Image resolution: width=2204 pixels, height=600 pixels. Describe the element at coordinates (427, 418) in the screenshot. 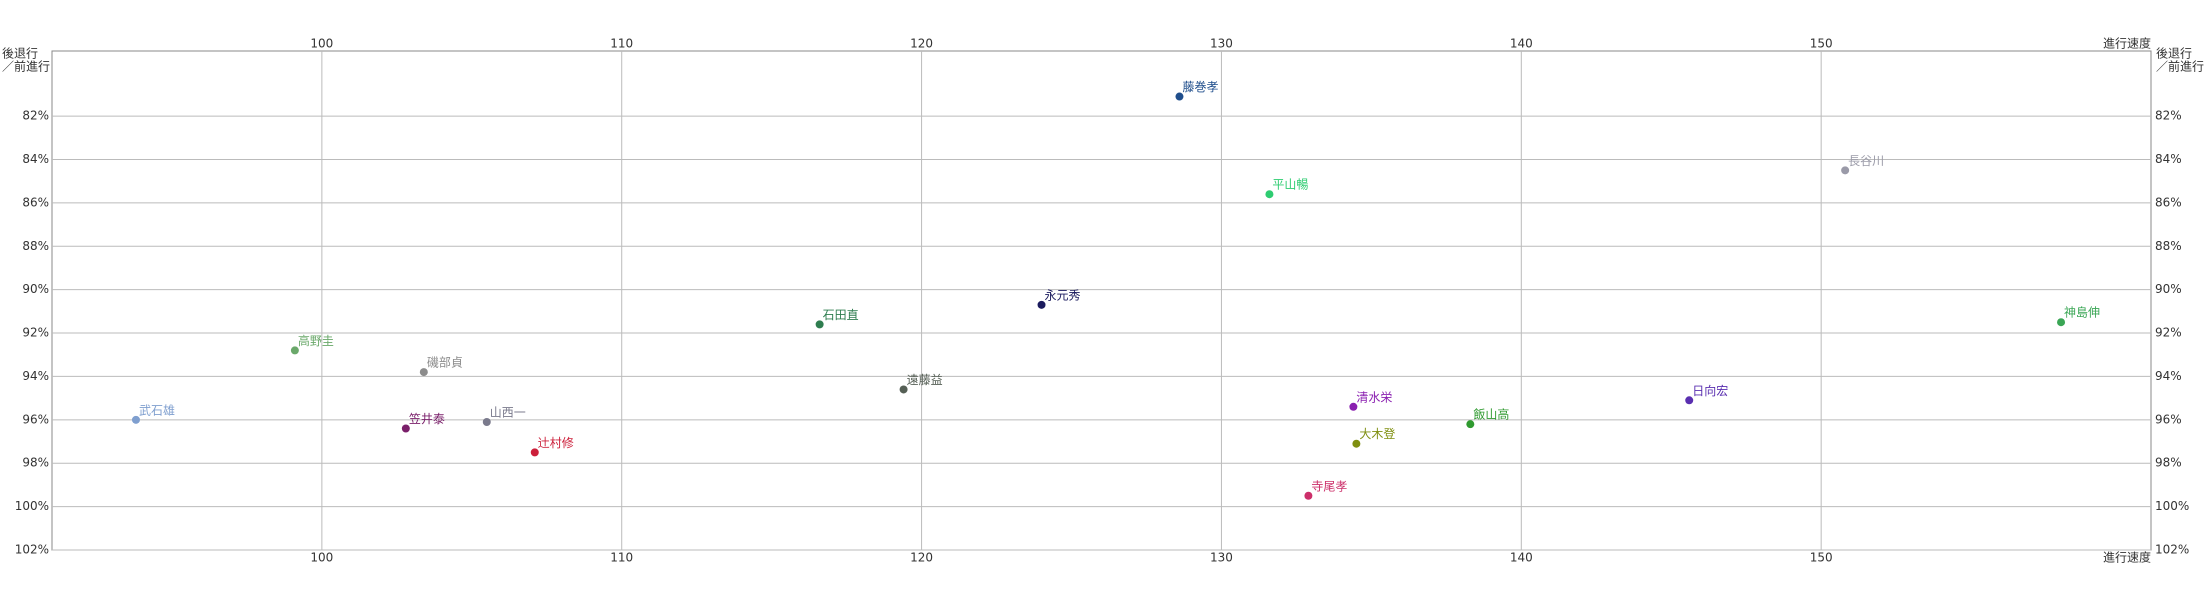

I see `point-label: 笠井泰` at that location.